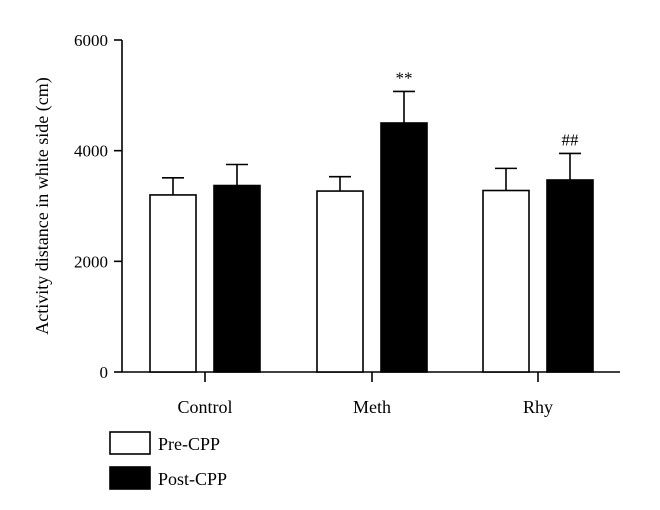 This screenshot has height=510, width=660. I want to click on legend-label: Pre-CPP, so click(189, 444).